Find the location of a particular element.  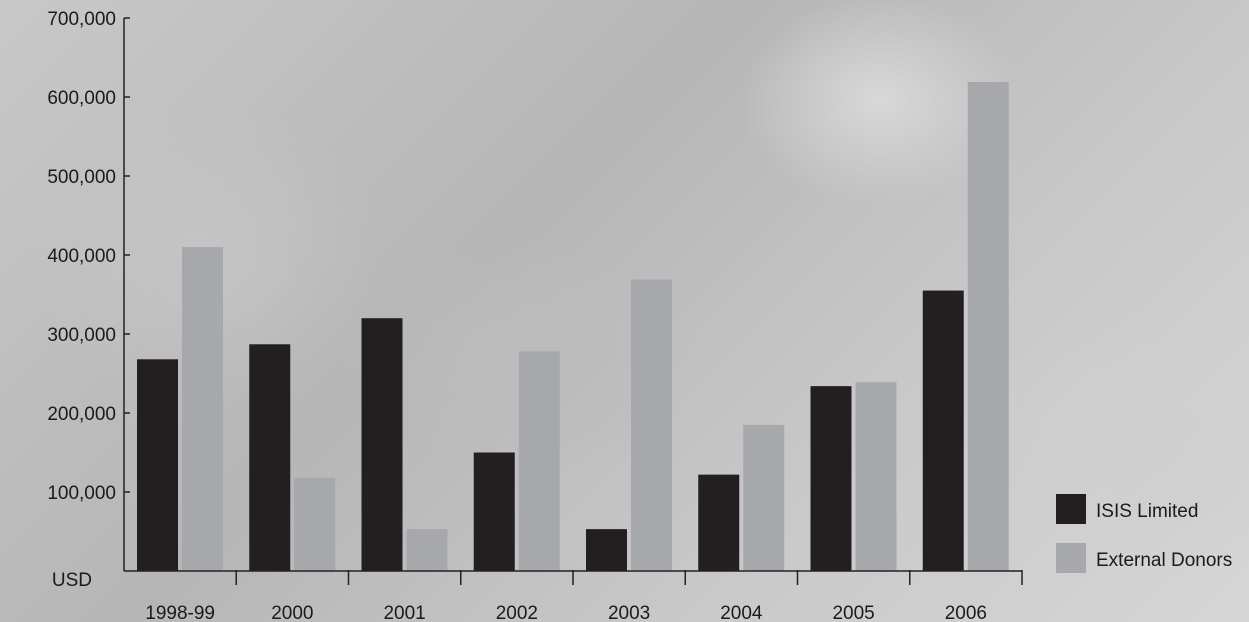

x-ticks-group: 1998-99 2000 2001 2002 2003 2004 2005 2006 is located at coordinates (584, 596).